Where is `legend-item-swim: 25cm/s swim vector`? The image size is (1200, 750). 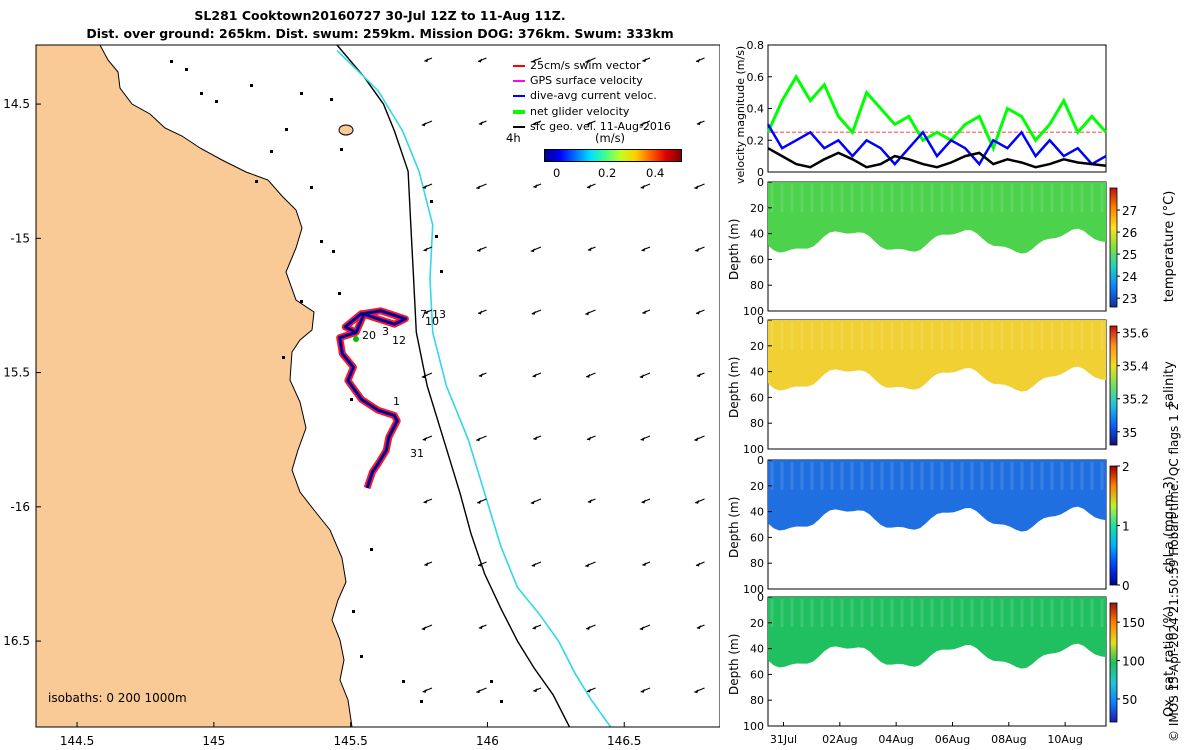
legend-item-swim: 25cm/s swim vector is located at coordinates (592, 65).